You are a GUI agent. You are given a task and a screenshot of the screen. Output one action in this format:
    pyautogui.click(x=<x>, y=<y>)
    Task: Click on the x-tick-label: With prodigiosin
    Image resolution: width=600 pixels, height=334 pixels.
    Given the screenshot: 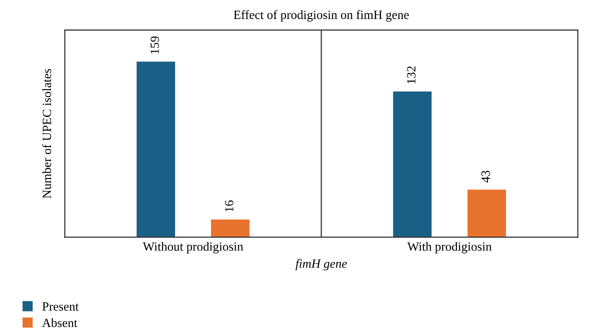 What is the action you would take?
    pyautogui.click(x=449, y=248)
    